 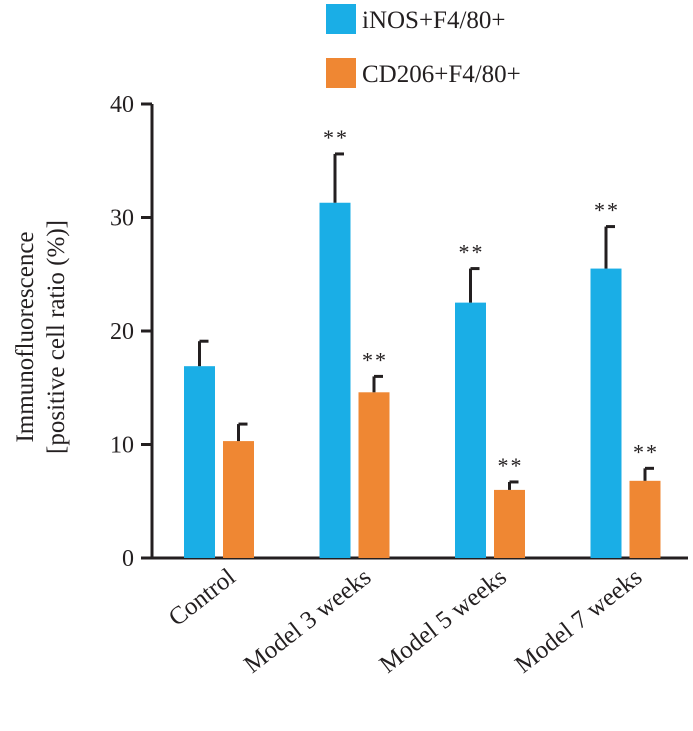 I want to click on legend-swatch-cd206, so click(x=341, y=73).